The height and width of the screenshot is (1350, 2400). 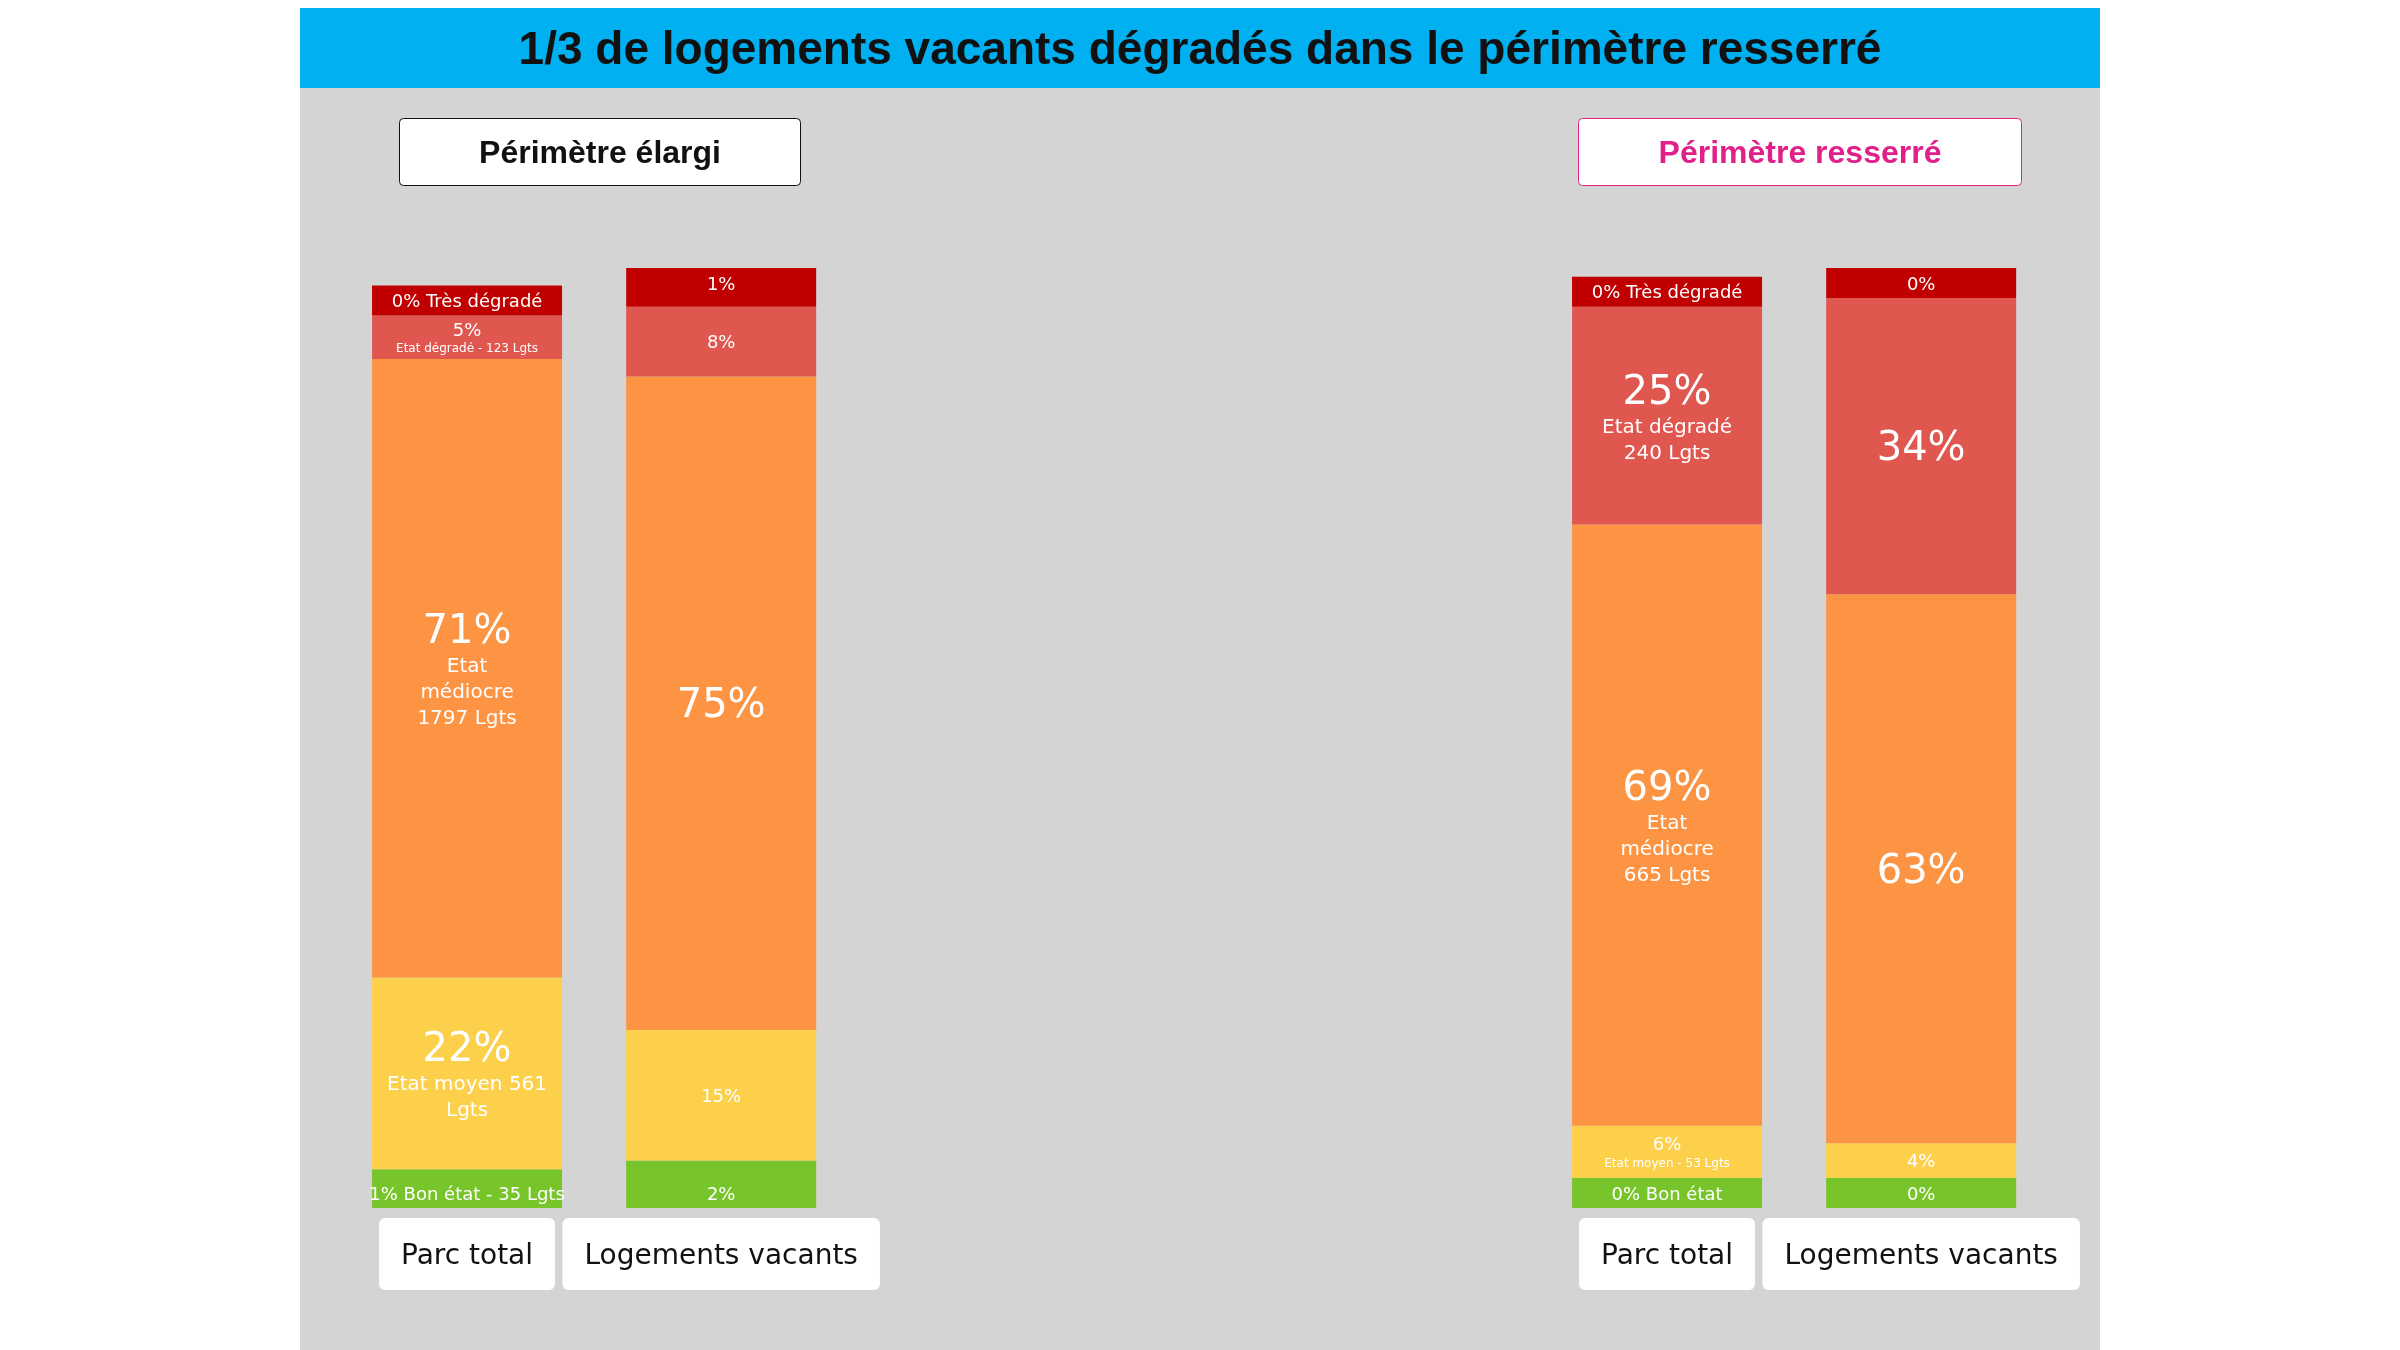 What do you see at coordinates (1667, 1151) in the screenshot?
I see `data-label: 6% Etat moyen - 53 Lgts` at bounding box center [1667, 1151].